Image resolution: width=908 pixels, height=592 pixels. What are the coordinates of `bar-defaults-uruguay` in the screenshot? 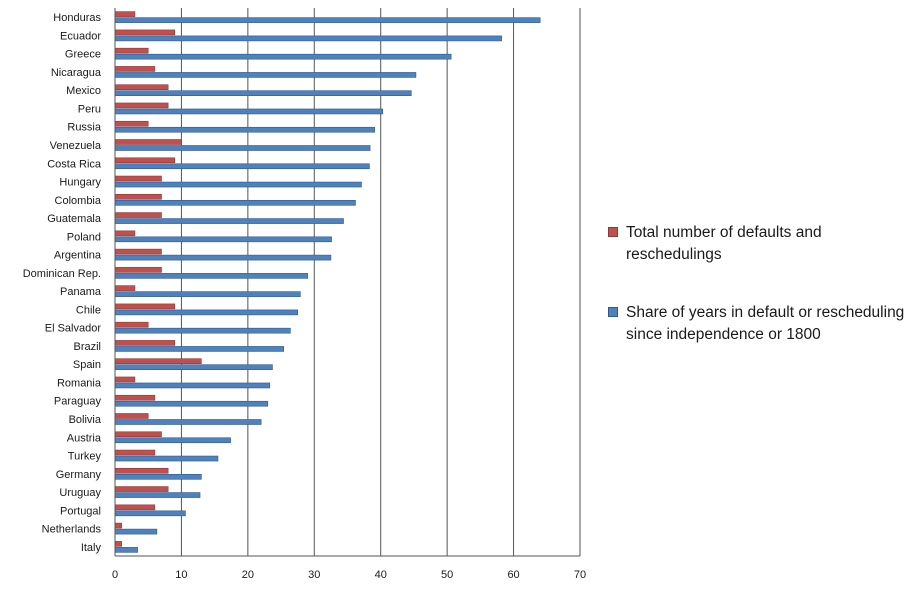 It's located at (141, 489).